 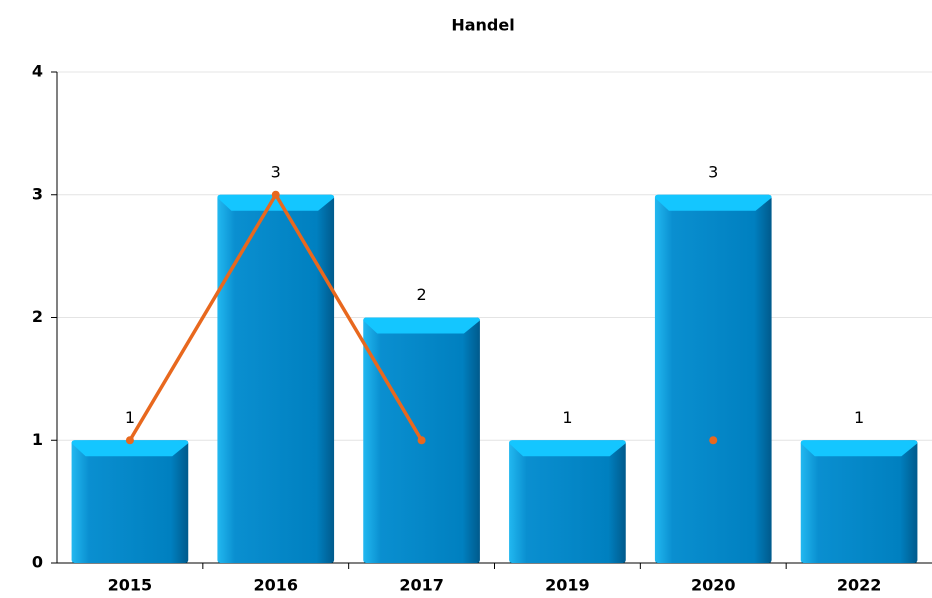 What do you see at coordinates (130, 585) in the screenshot?
I see `x-tick-label: 2015` at bounding box center [130, 585].